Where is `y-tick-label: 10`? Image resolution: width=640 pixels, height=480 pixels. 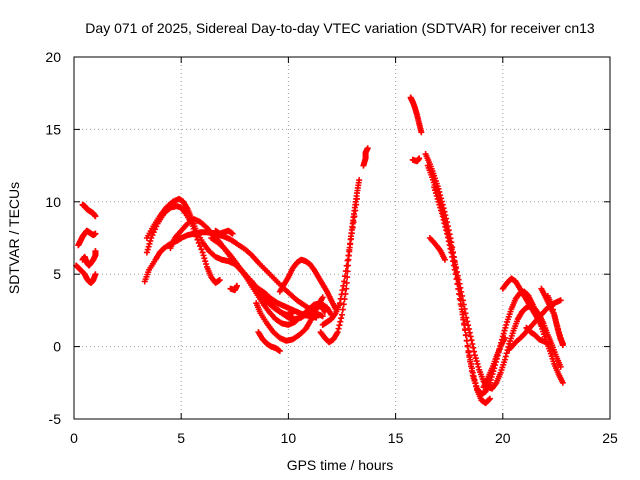
y-tick-label: 10 is located at coordinates (53, 202).